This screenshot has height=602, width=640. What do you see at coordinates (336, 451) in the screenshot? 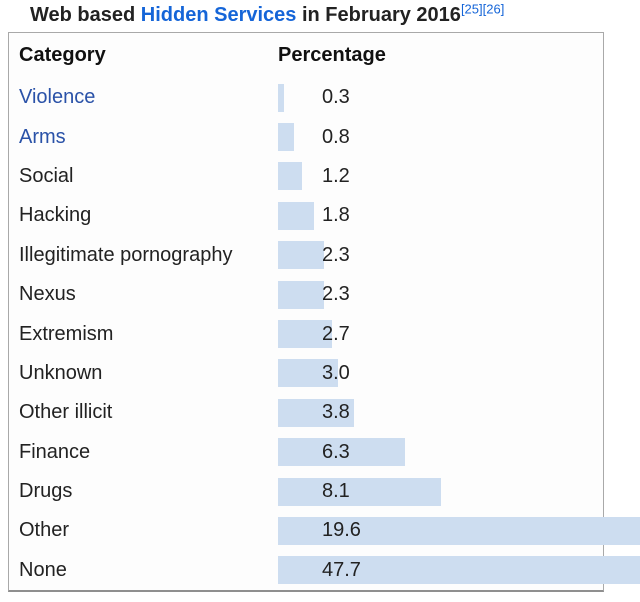
I see `percentage-value: 6.3` at bounding box center [336, 451].